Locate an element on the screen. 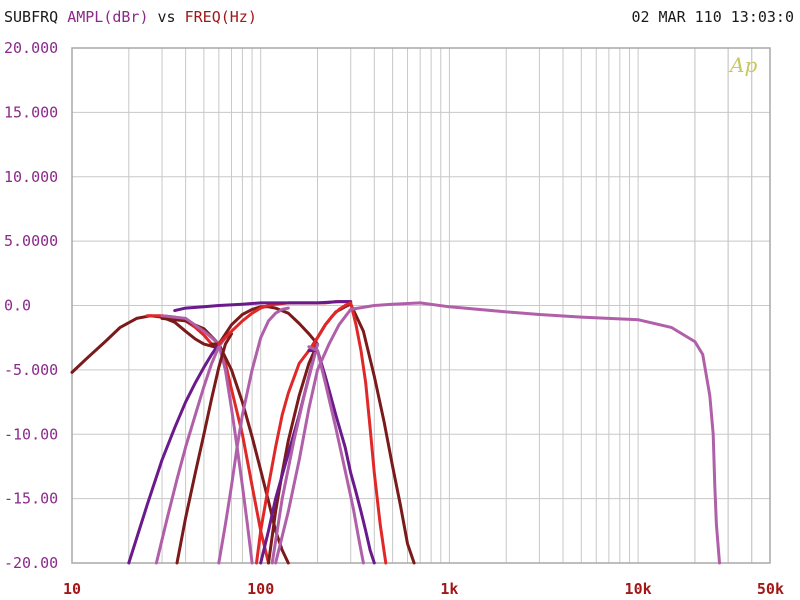 This screenshot has height=600, width=800. header-y-quantity: AMPL(dBr) is located at coordinates (108, 17).